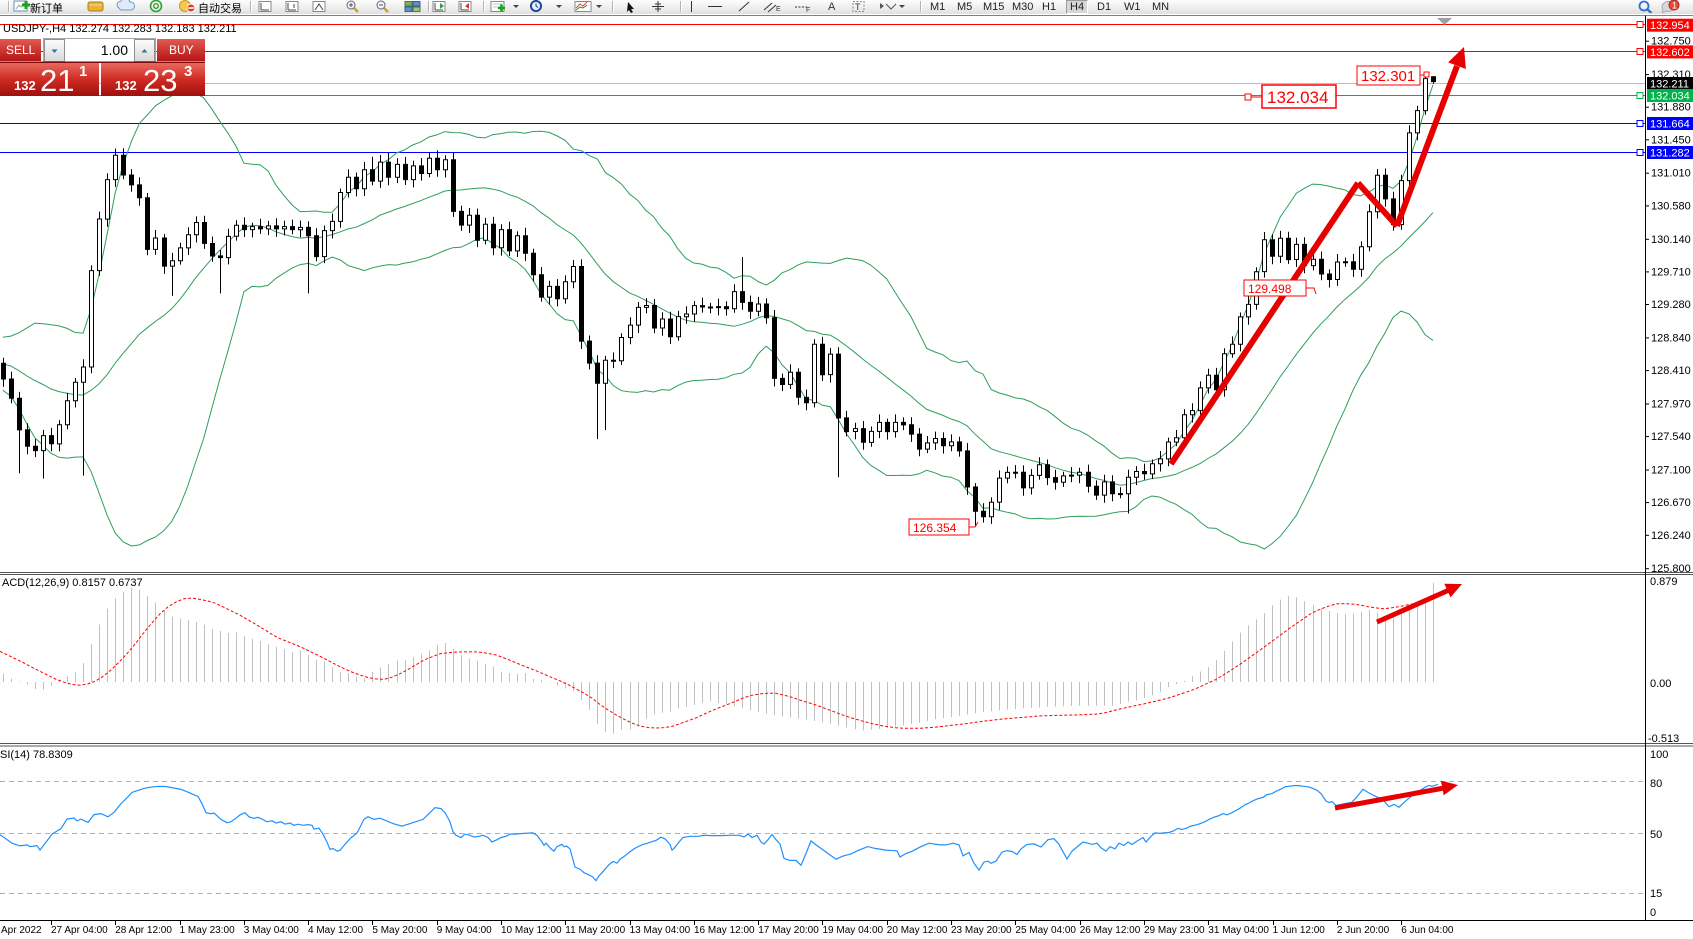 The height and width of the screenshot is (939, 1693). What do you see at coordinates (1671, 305) in the screenshot?
I see `svg-text: 129.280` at bounding box center [1671, 305].